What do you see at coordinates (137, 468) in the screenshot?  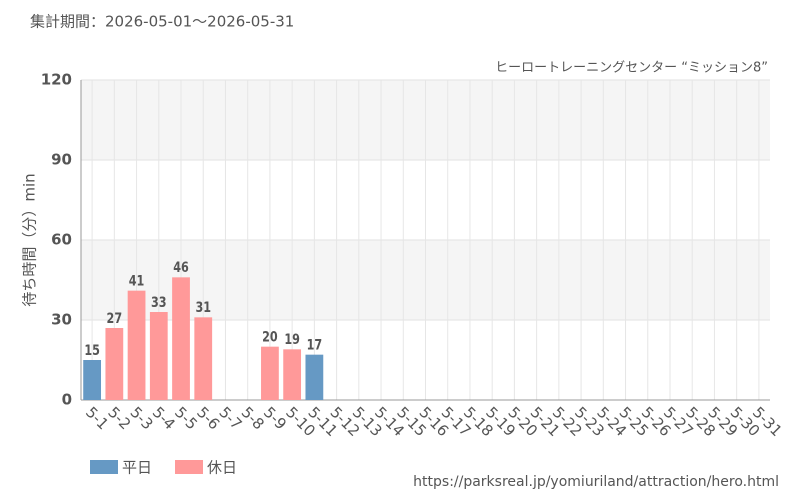 I see `legend-label: 平日` at bounding box center [137, 468].